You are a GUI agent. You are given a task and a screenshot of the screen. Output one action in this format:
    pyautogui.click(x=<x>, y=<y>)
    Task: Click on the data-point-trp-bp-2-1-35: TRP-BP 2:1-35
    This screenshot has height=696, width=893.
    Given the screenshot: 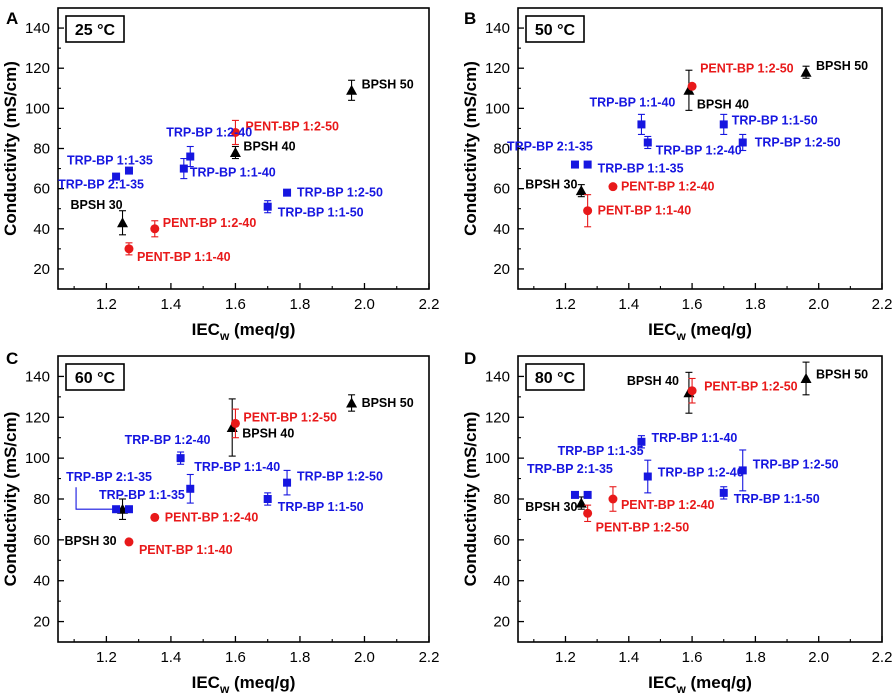 What is the action you would take?
    pyautogui.click(x=101, y=182)
    